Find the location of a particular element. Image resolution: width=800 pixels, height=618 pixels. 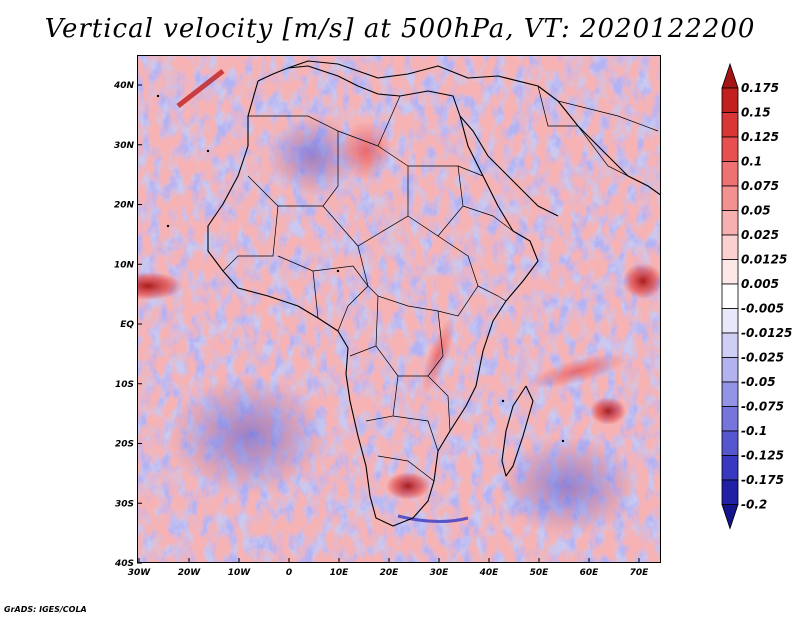

lon-tick-label: 30W is located at coordinates (140, 573).